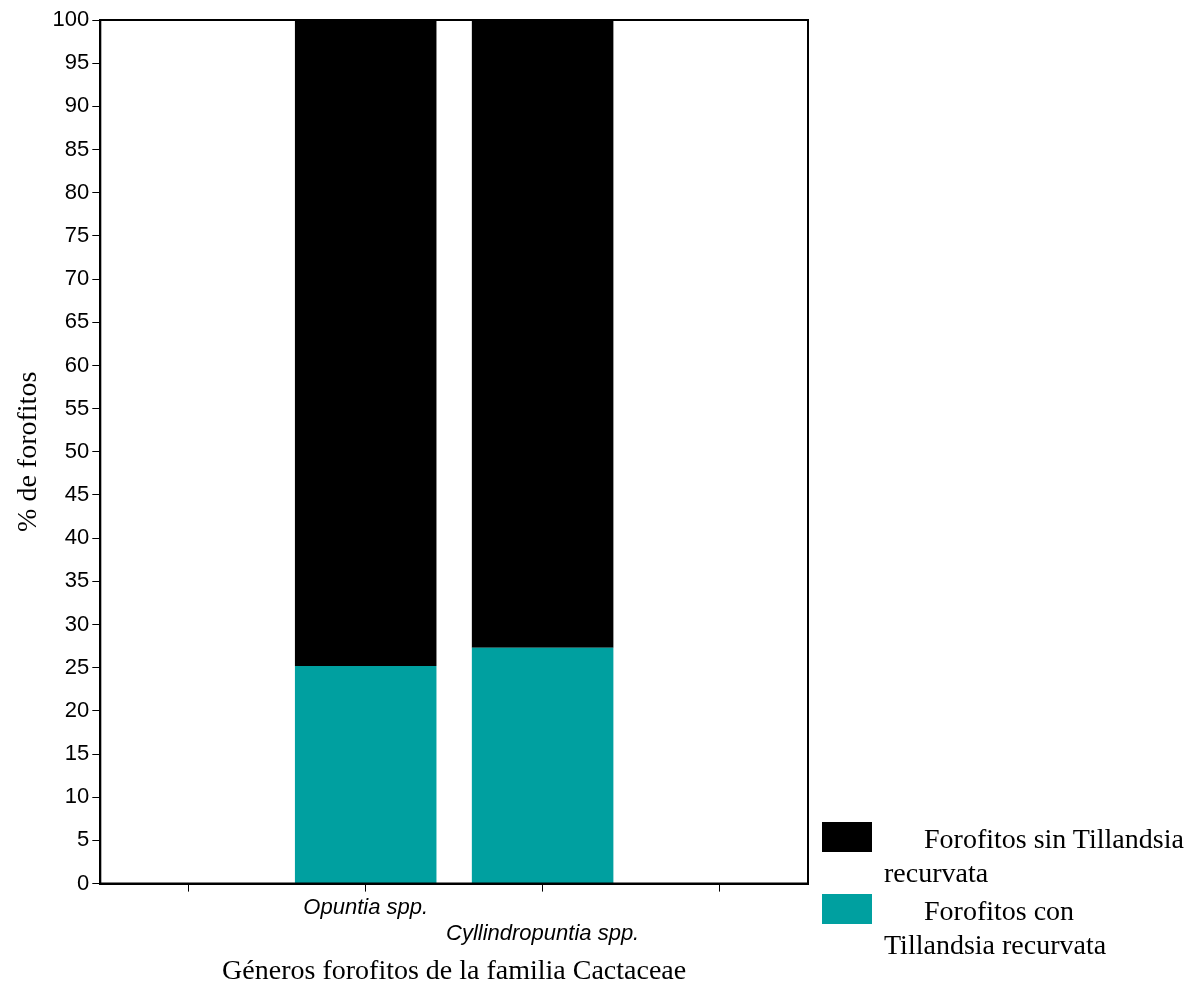  I want to click on y-tick-label: 75, so click(77, 234).